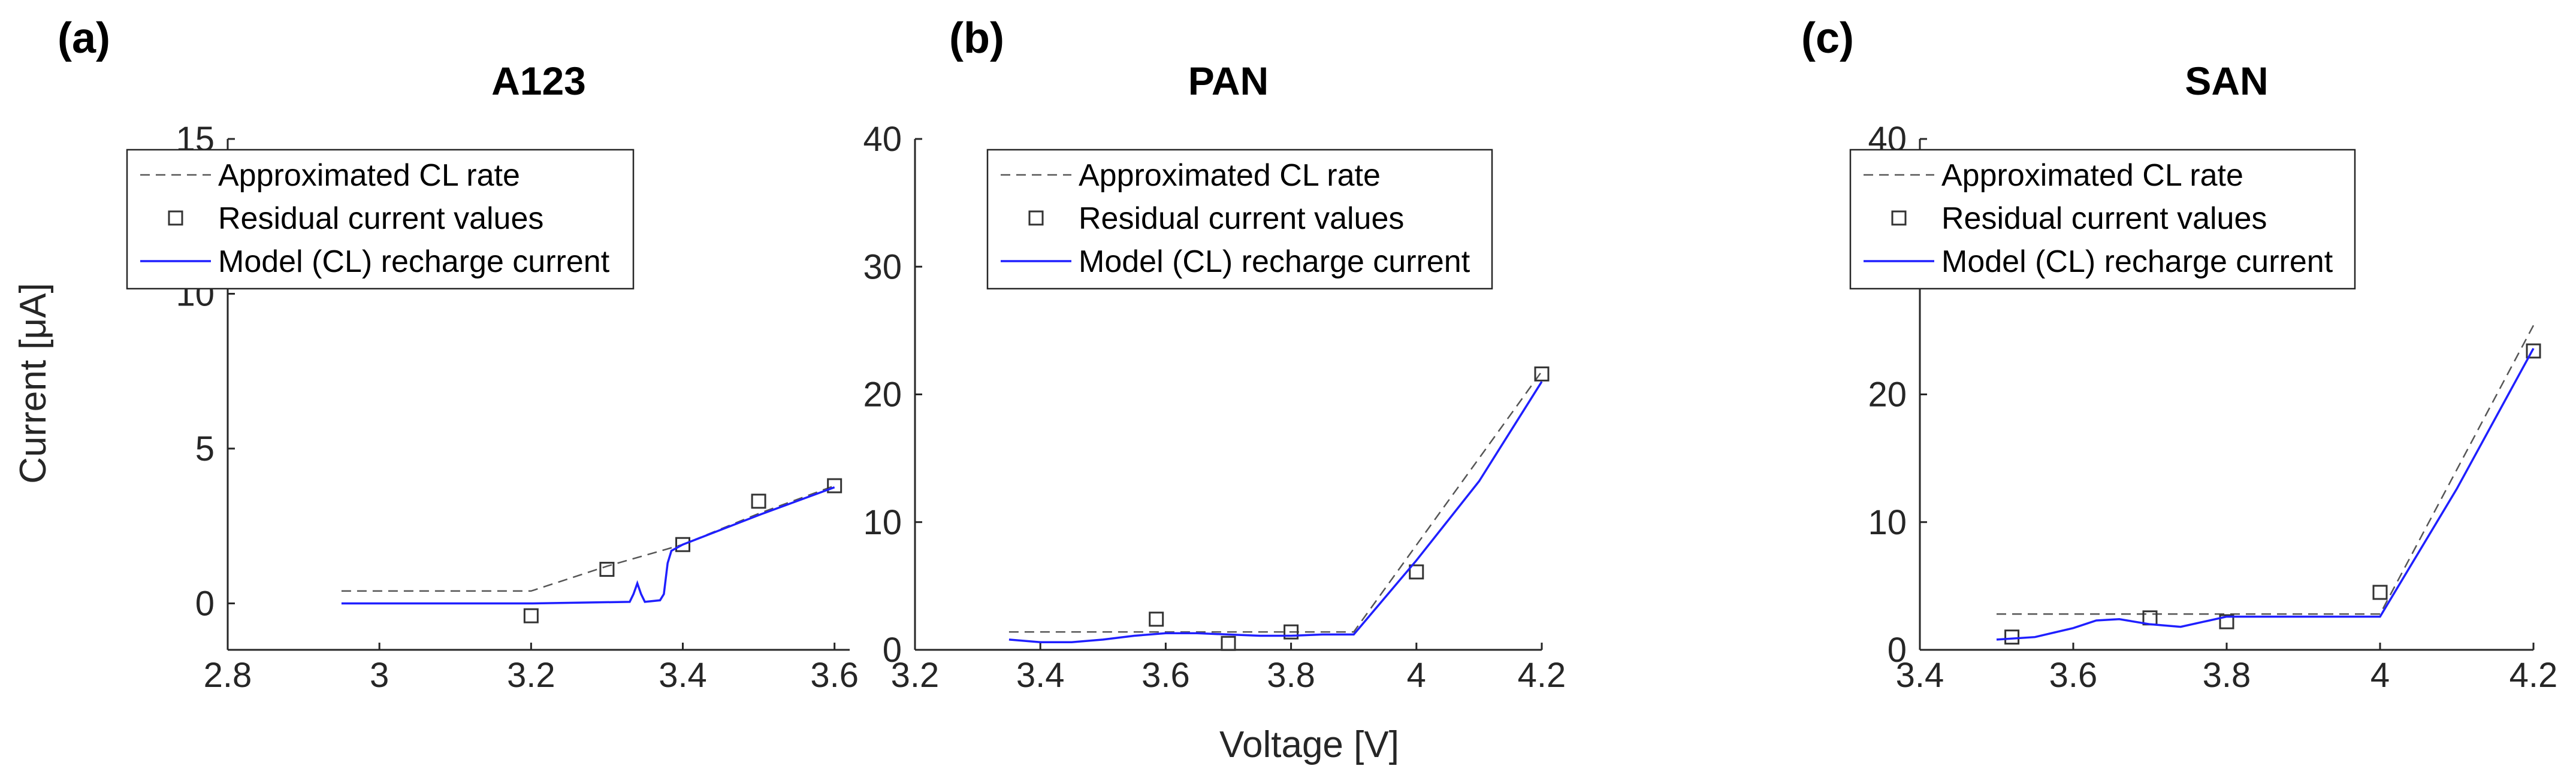 The width and height of the screenshot is (2576, 778). What do you see at coordinates (205, 448) in the screenshot?
I see `y-tick-label: 5` at bounding box center [205, 448].